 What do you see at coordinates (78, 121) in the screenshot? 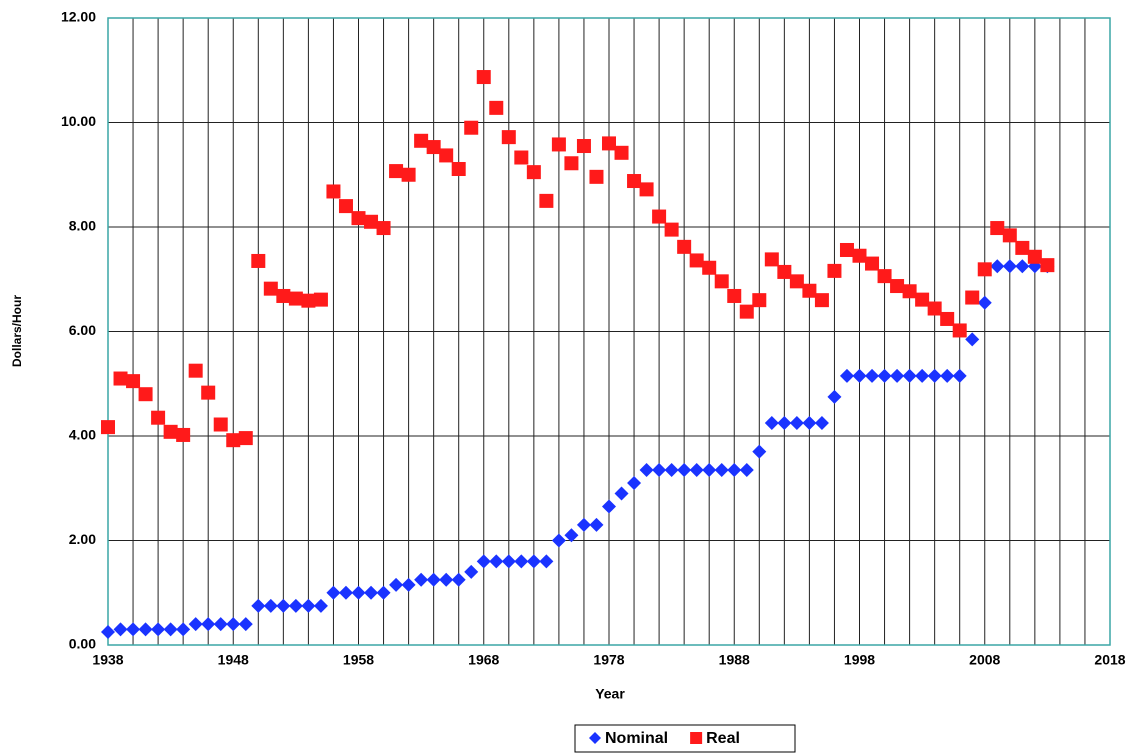
I see `y-tick-label: 10.00` at bounding box center [78, 121].